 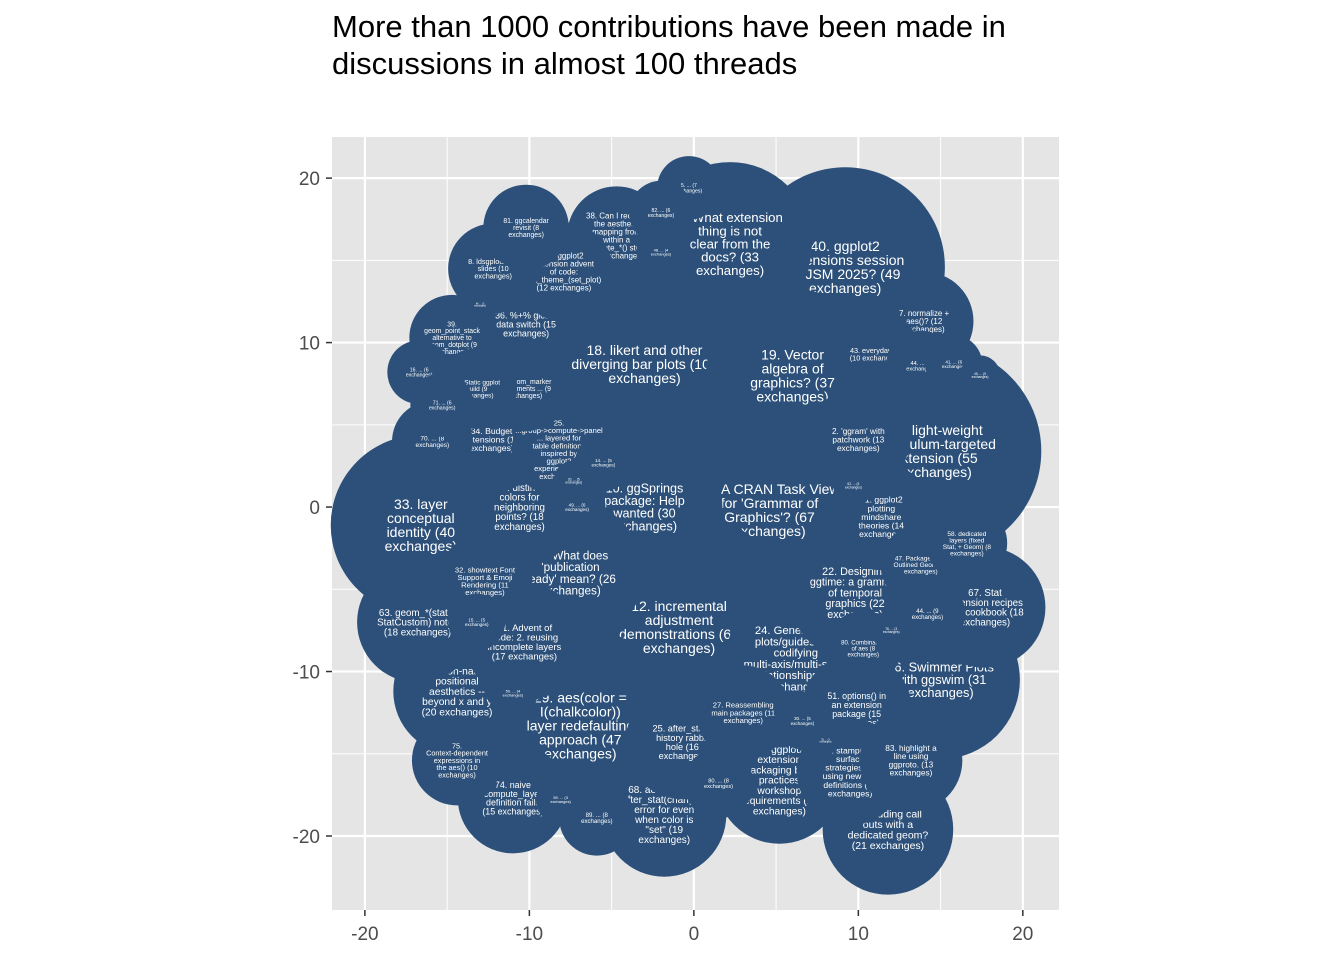 I want to click on bubble-label: 64. ... (3 exchanges), so click(x=480, y=305).